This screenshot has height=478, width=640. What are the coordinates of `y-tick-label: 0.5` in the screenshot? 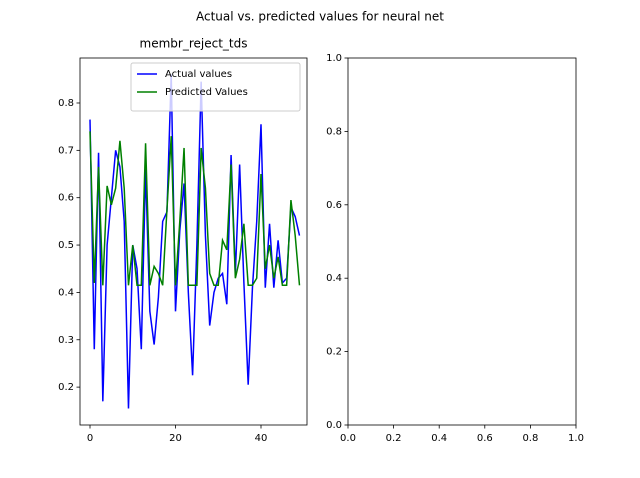 It's located at (66, 245).